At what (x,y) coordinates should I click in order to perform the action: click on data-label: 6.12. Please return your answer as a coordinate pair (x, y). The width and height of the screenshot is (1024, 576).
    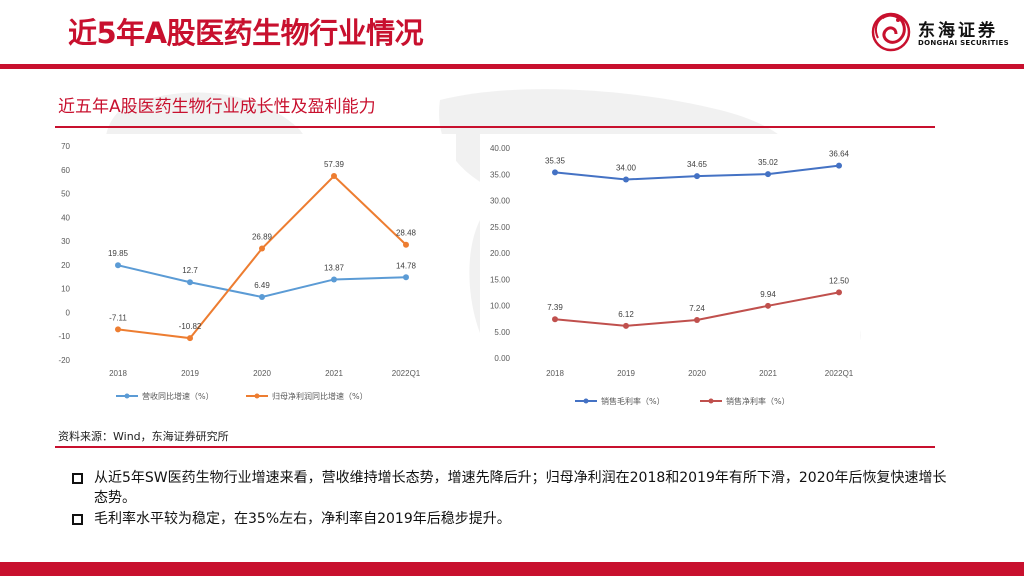
    Looking at the image, I should click on (626, 314).